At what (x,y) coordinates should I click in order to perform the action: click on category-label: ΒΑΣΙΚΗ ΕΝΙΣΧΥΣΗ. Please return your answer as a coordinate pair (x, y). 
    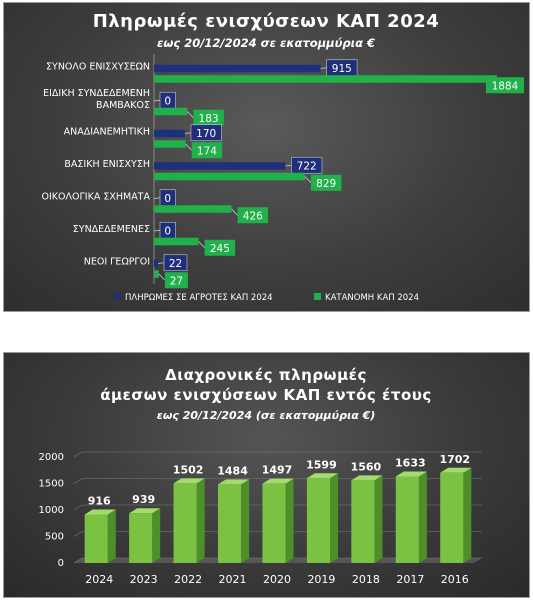
    Looking at the image, I should click on (107, 164).